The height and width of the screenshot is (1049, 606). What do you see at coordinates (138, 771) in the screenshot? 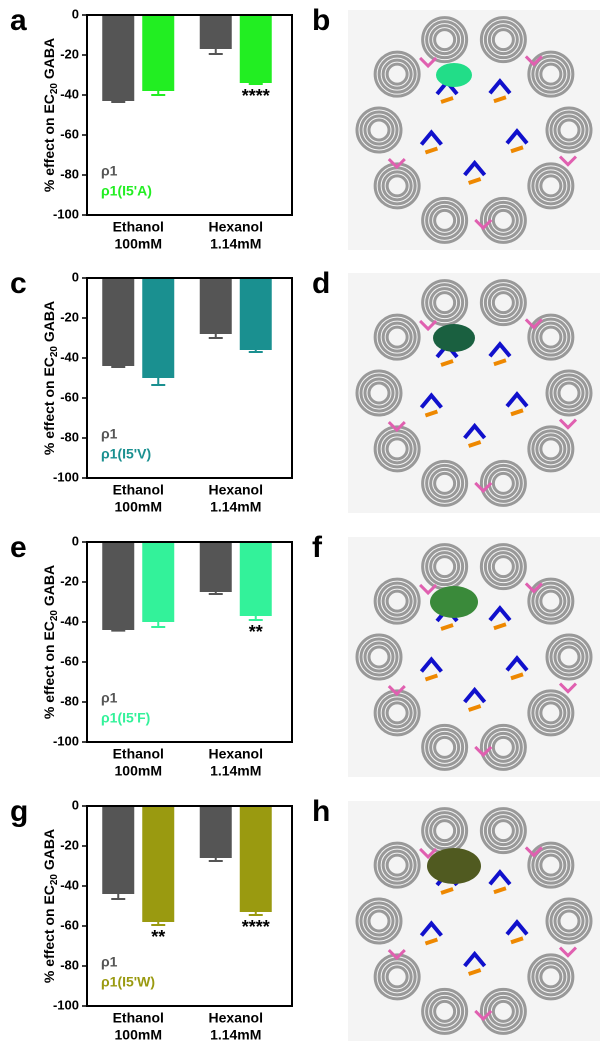
I see `x-tick-label: 100mM` at bounding box center [138, 771].